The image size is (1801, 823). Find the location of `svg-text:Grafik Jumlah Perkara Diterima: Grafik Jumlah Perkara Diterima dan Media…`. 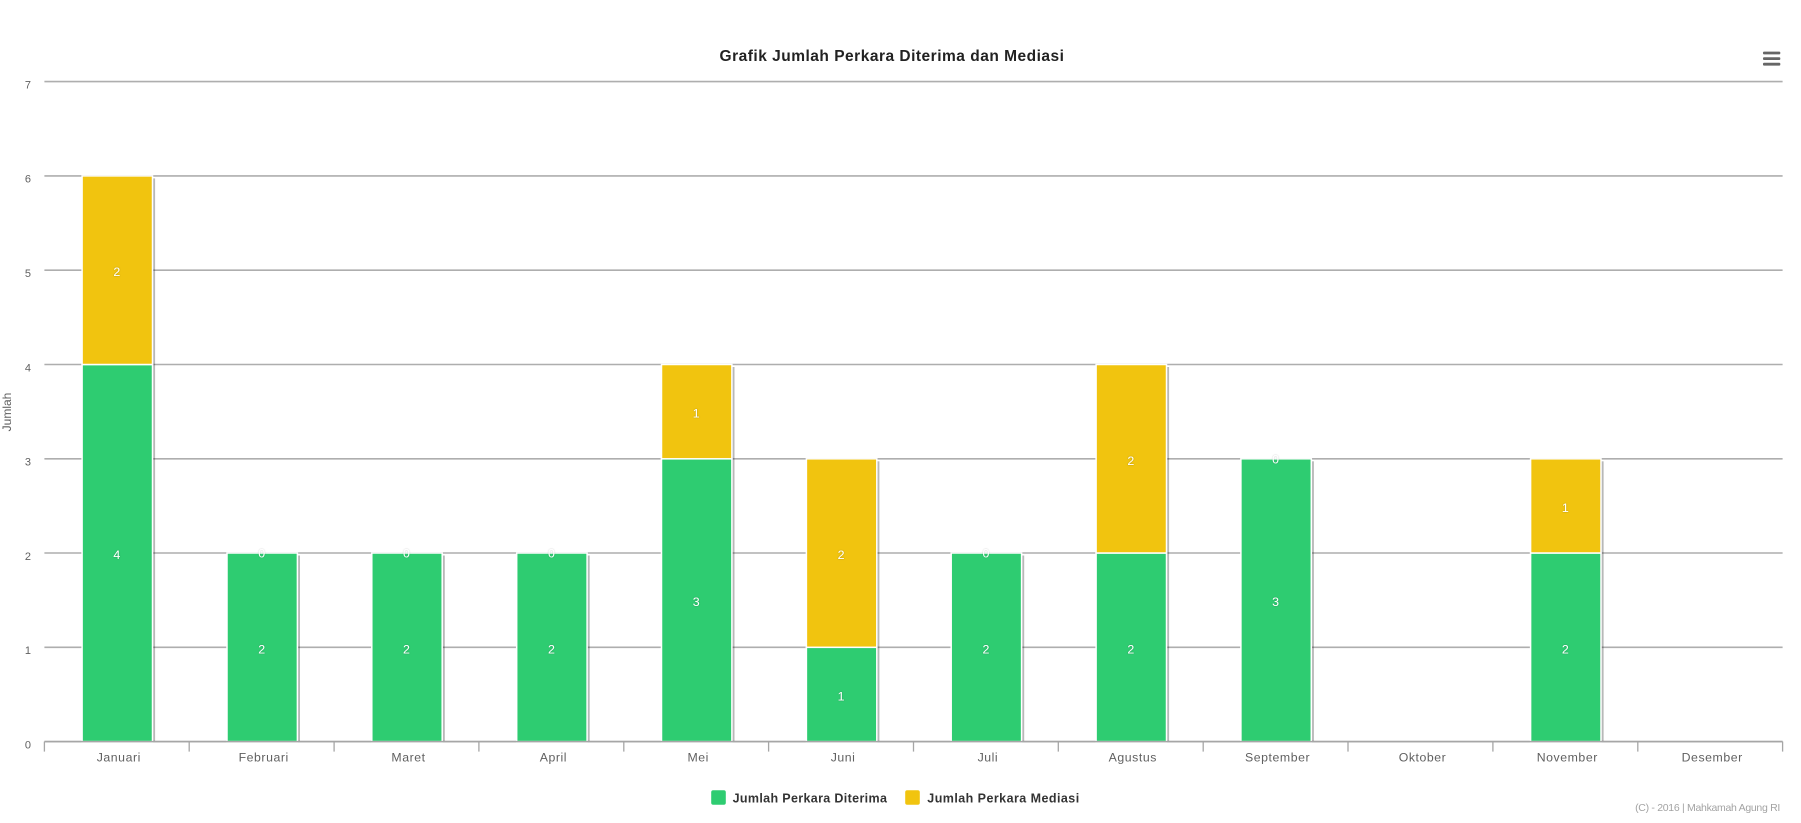

svg-text:Grafik Jumlah Perkara Diterima: Grafik Jumlah Perkara Diterima dan Media… is located at coordinates (892, 56).